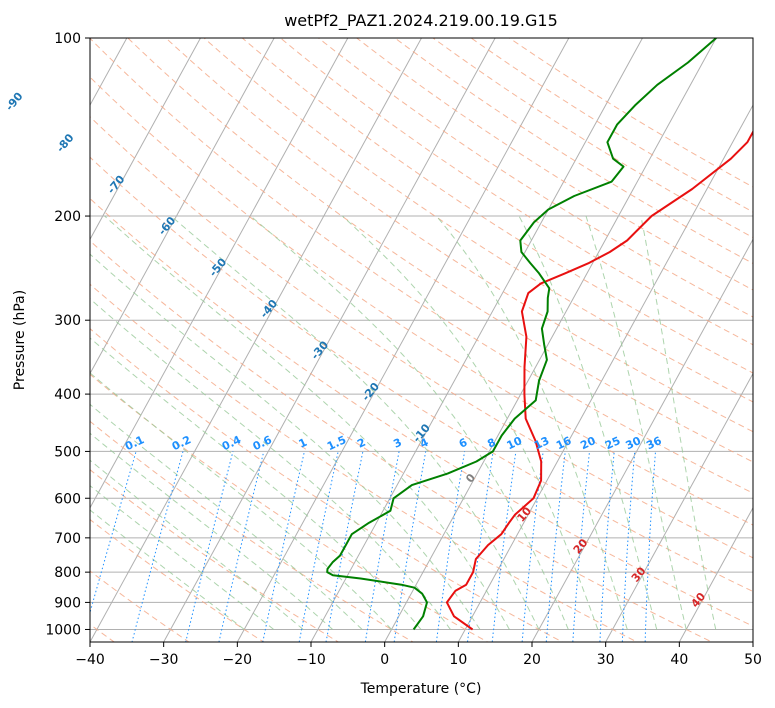  What do you see at coordinates (63, 630) in the screenshot?
I see `y-tick-label: 1000` at bounding box center [63, 630].